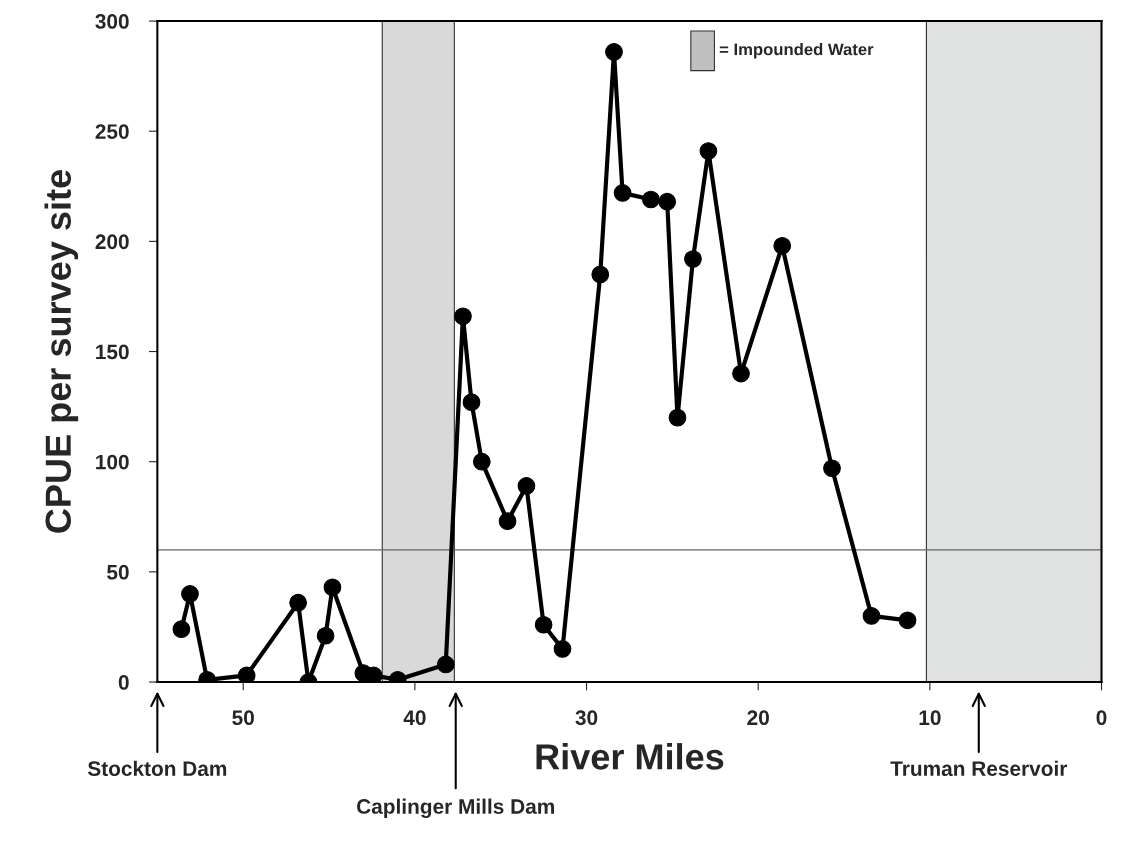 This screenshot has height=842, width=1124. What do you see at coordinates (112, 131) in the screenshot?
I see `y-tick-label: 250` at bounding box center [112, 131].